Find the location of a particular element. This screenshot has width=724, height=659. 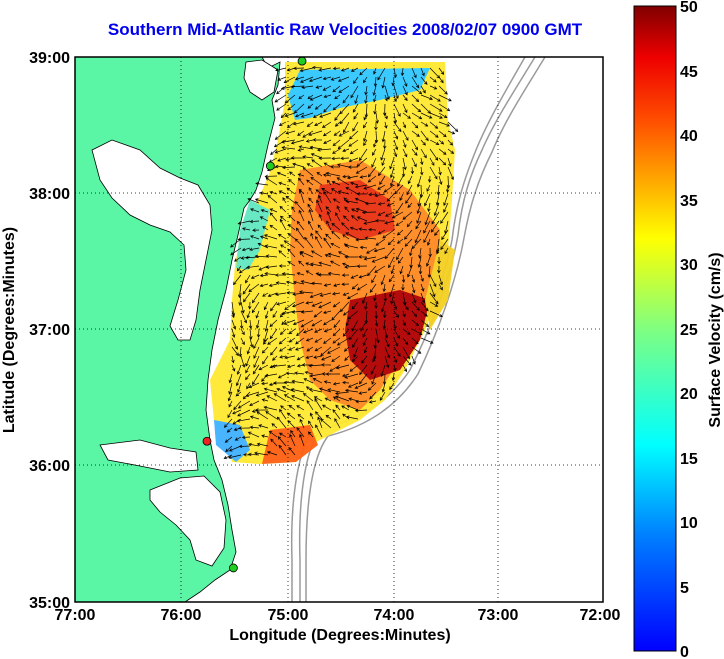

colorbar-tick: 35 is located at coordinates (689, 201).